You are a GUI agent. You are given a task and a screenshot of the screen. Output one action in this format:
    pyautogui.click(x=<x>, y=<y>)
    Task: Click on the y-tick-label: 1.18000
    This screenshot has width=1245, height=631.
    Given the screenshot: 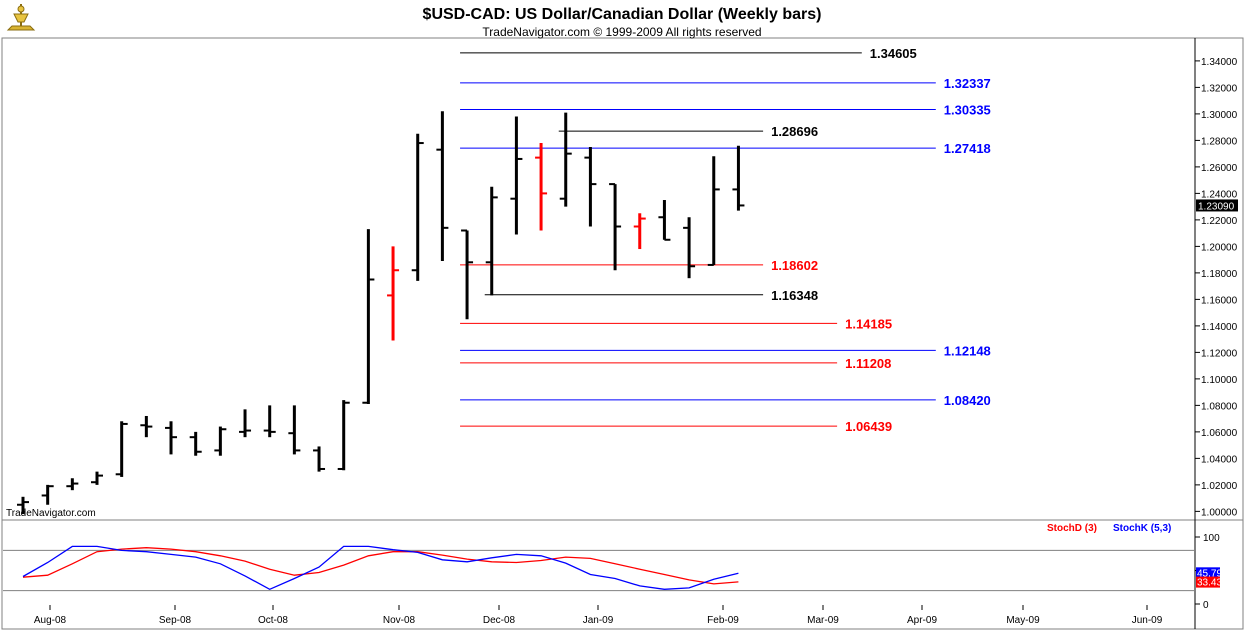 What is the action you would take?
    pyautogui.click(x=1219, y=274)
    